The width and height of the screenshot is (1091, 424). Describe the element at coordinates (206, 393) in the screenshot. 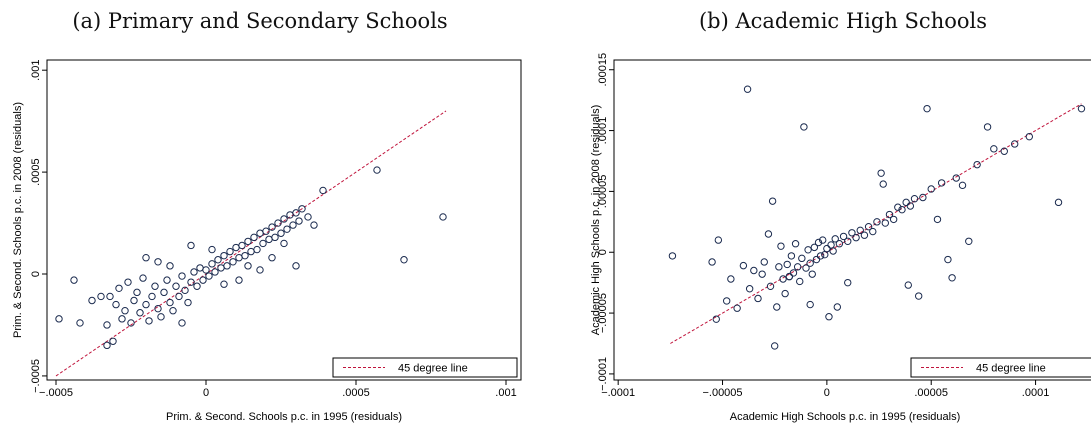

I see `panel-a-x-tick-label: 0` at that location.